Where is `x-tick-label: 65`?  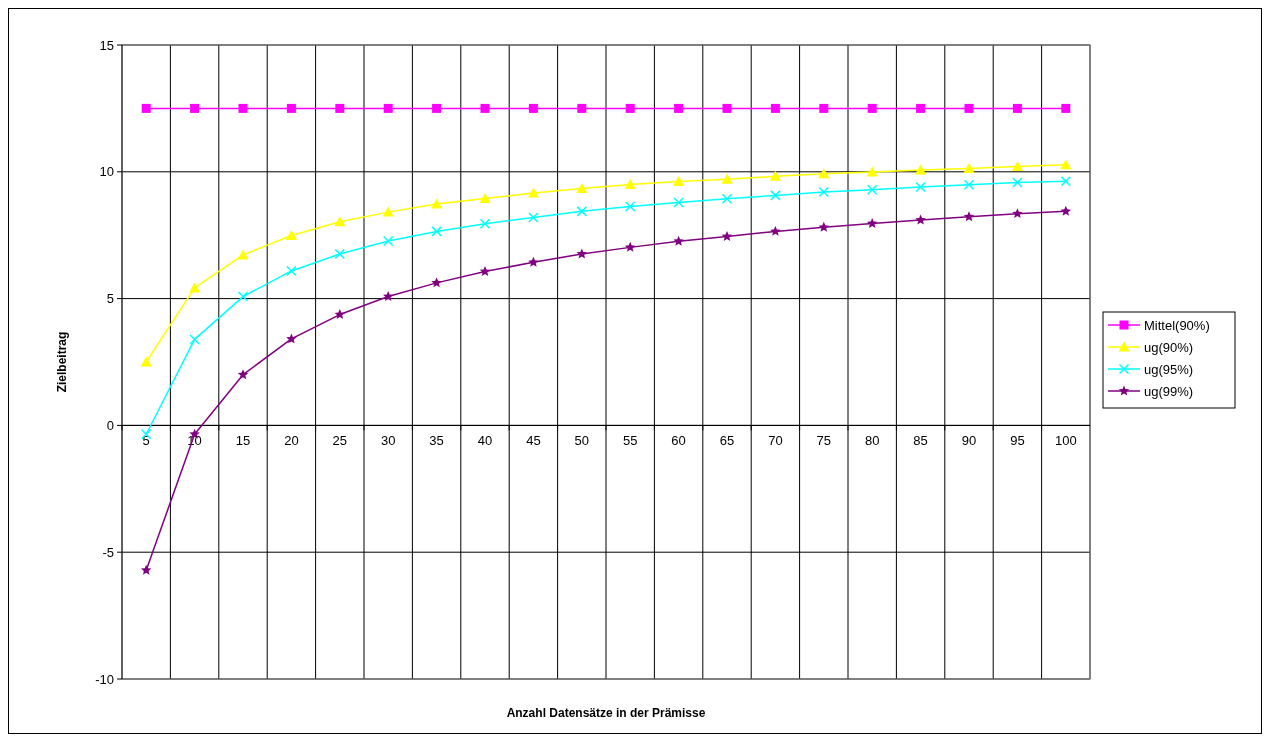
x-tick-label: 65 is located at coordinates (727, 441).